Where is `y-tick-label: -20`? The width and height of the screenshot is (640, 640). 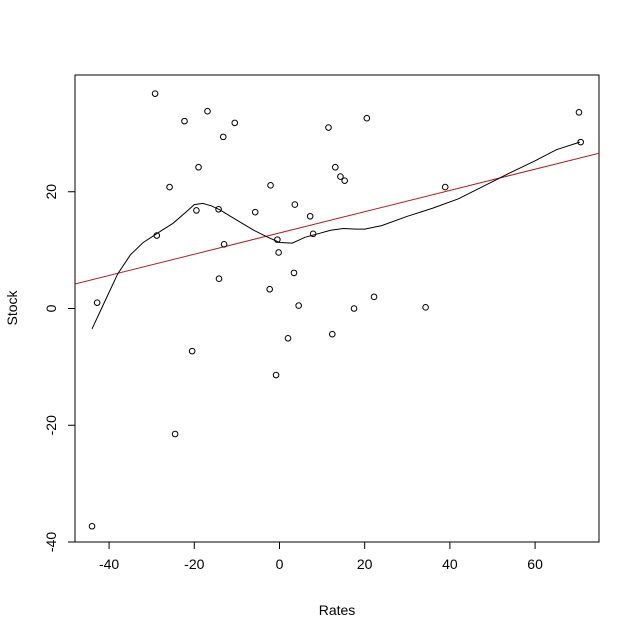 y-tick-label: -20 is located at coordinates (51, 425).